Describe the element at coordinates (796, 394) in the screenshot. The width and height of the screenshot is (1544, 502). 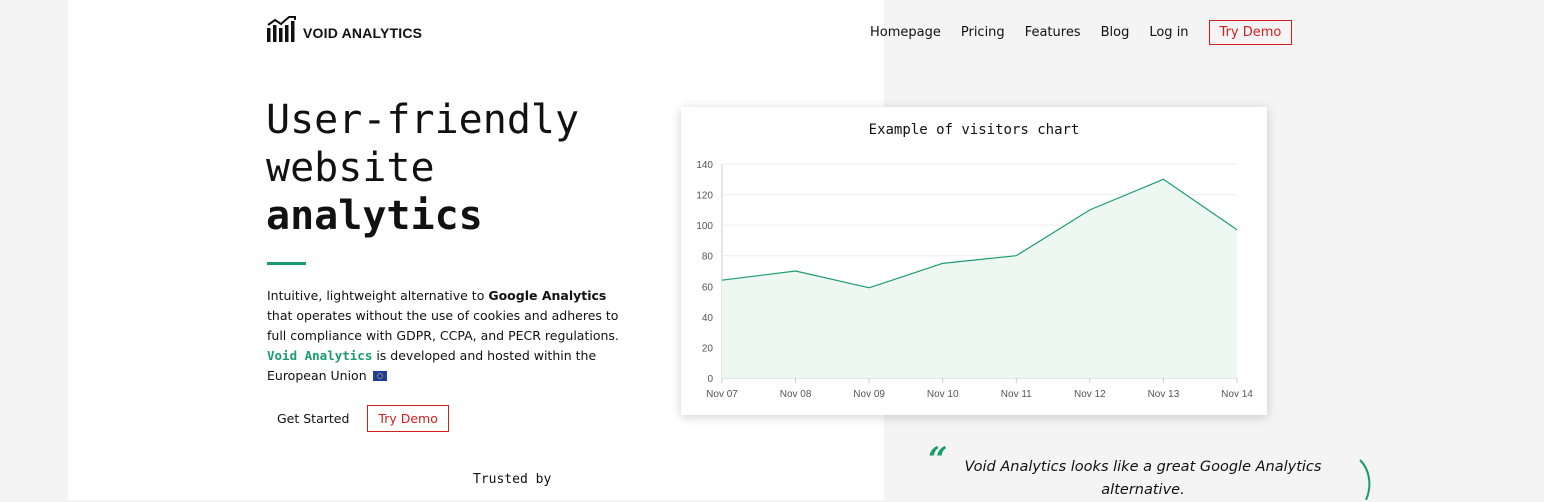
I see `x-tick-label: Nov 08` at that location.